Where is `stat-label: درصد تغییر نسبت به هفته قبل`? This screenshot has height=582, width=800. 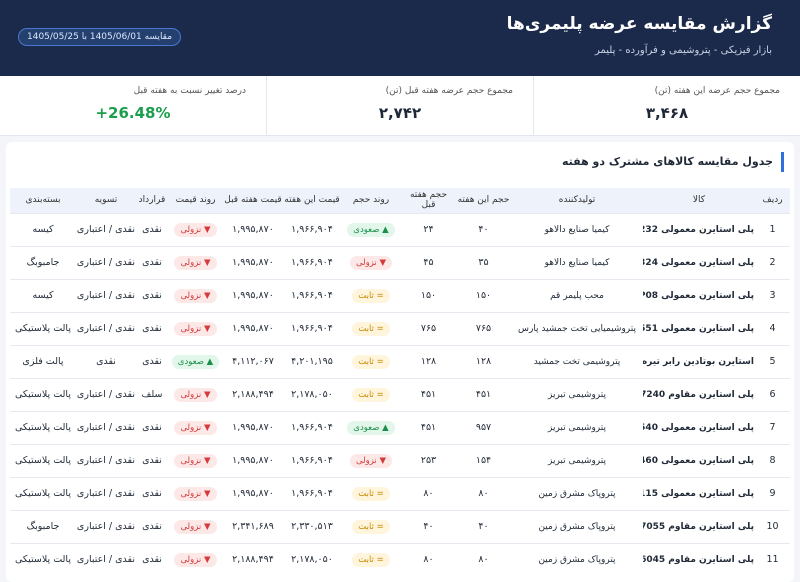
stat-label: درصد تغییر نسبت به هفته قبل is located at coordinates (189, 91).